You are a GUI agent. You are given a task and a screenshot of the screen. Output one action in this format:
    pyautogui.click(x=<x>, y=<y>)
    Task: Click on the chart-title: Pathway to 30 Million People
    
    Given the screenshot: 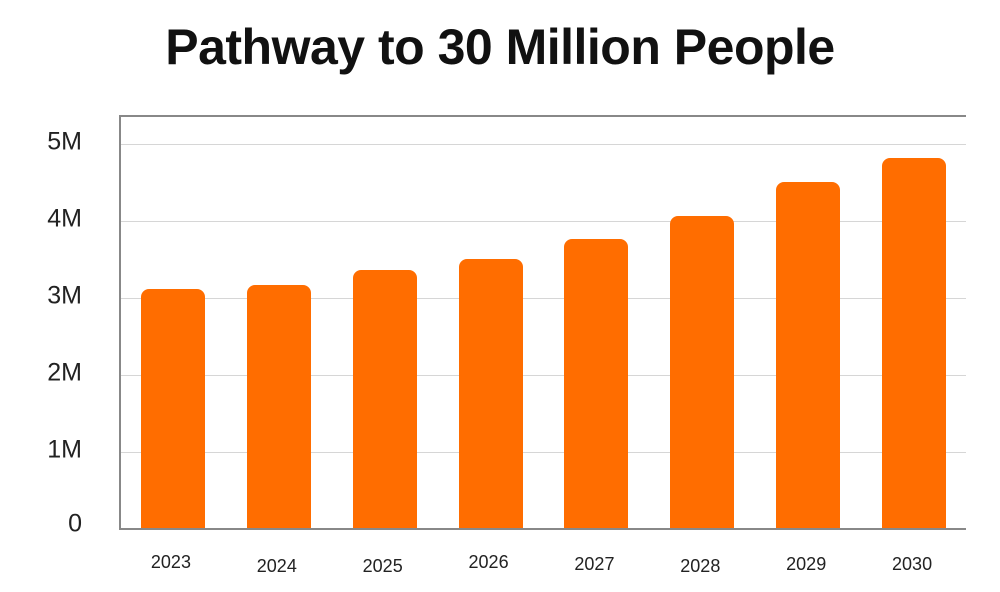 What is the action you would take?
    pyautogui.click(x=500, y=47)
    